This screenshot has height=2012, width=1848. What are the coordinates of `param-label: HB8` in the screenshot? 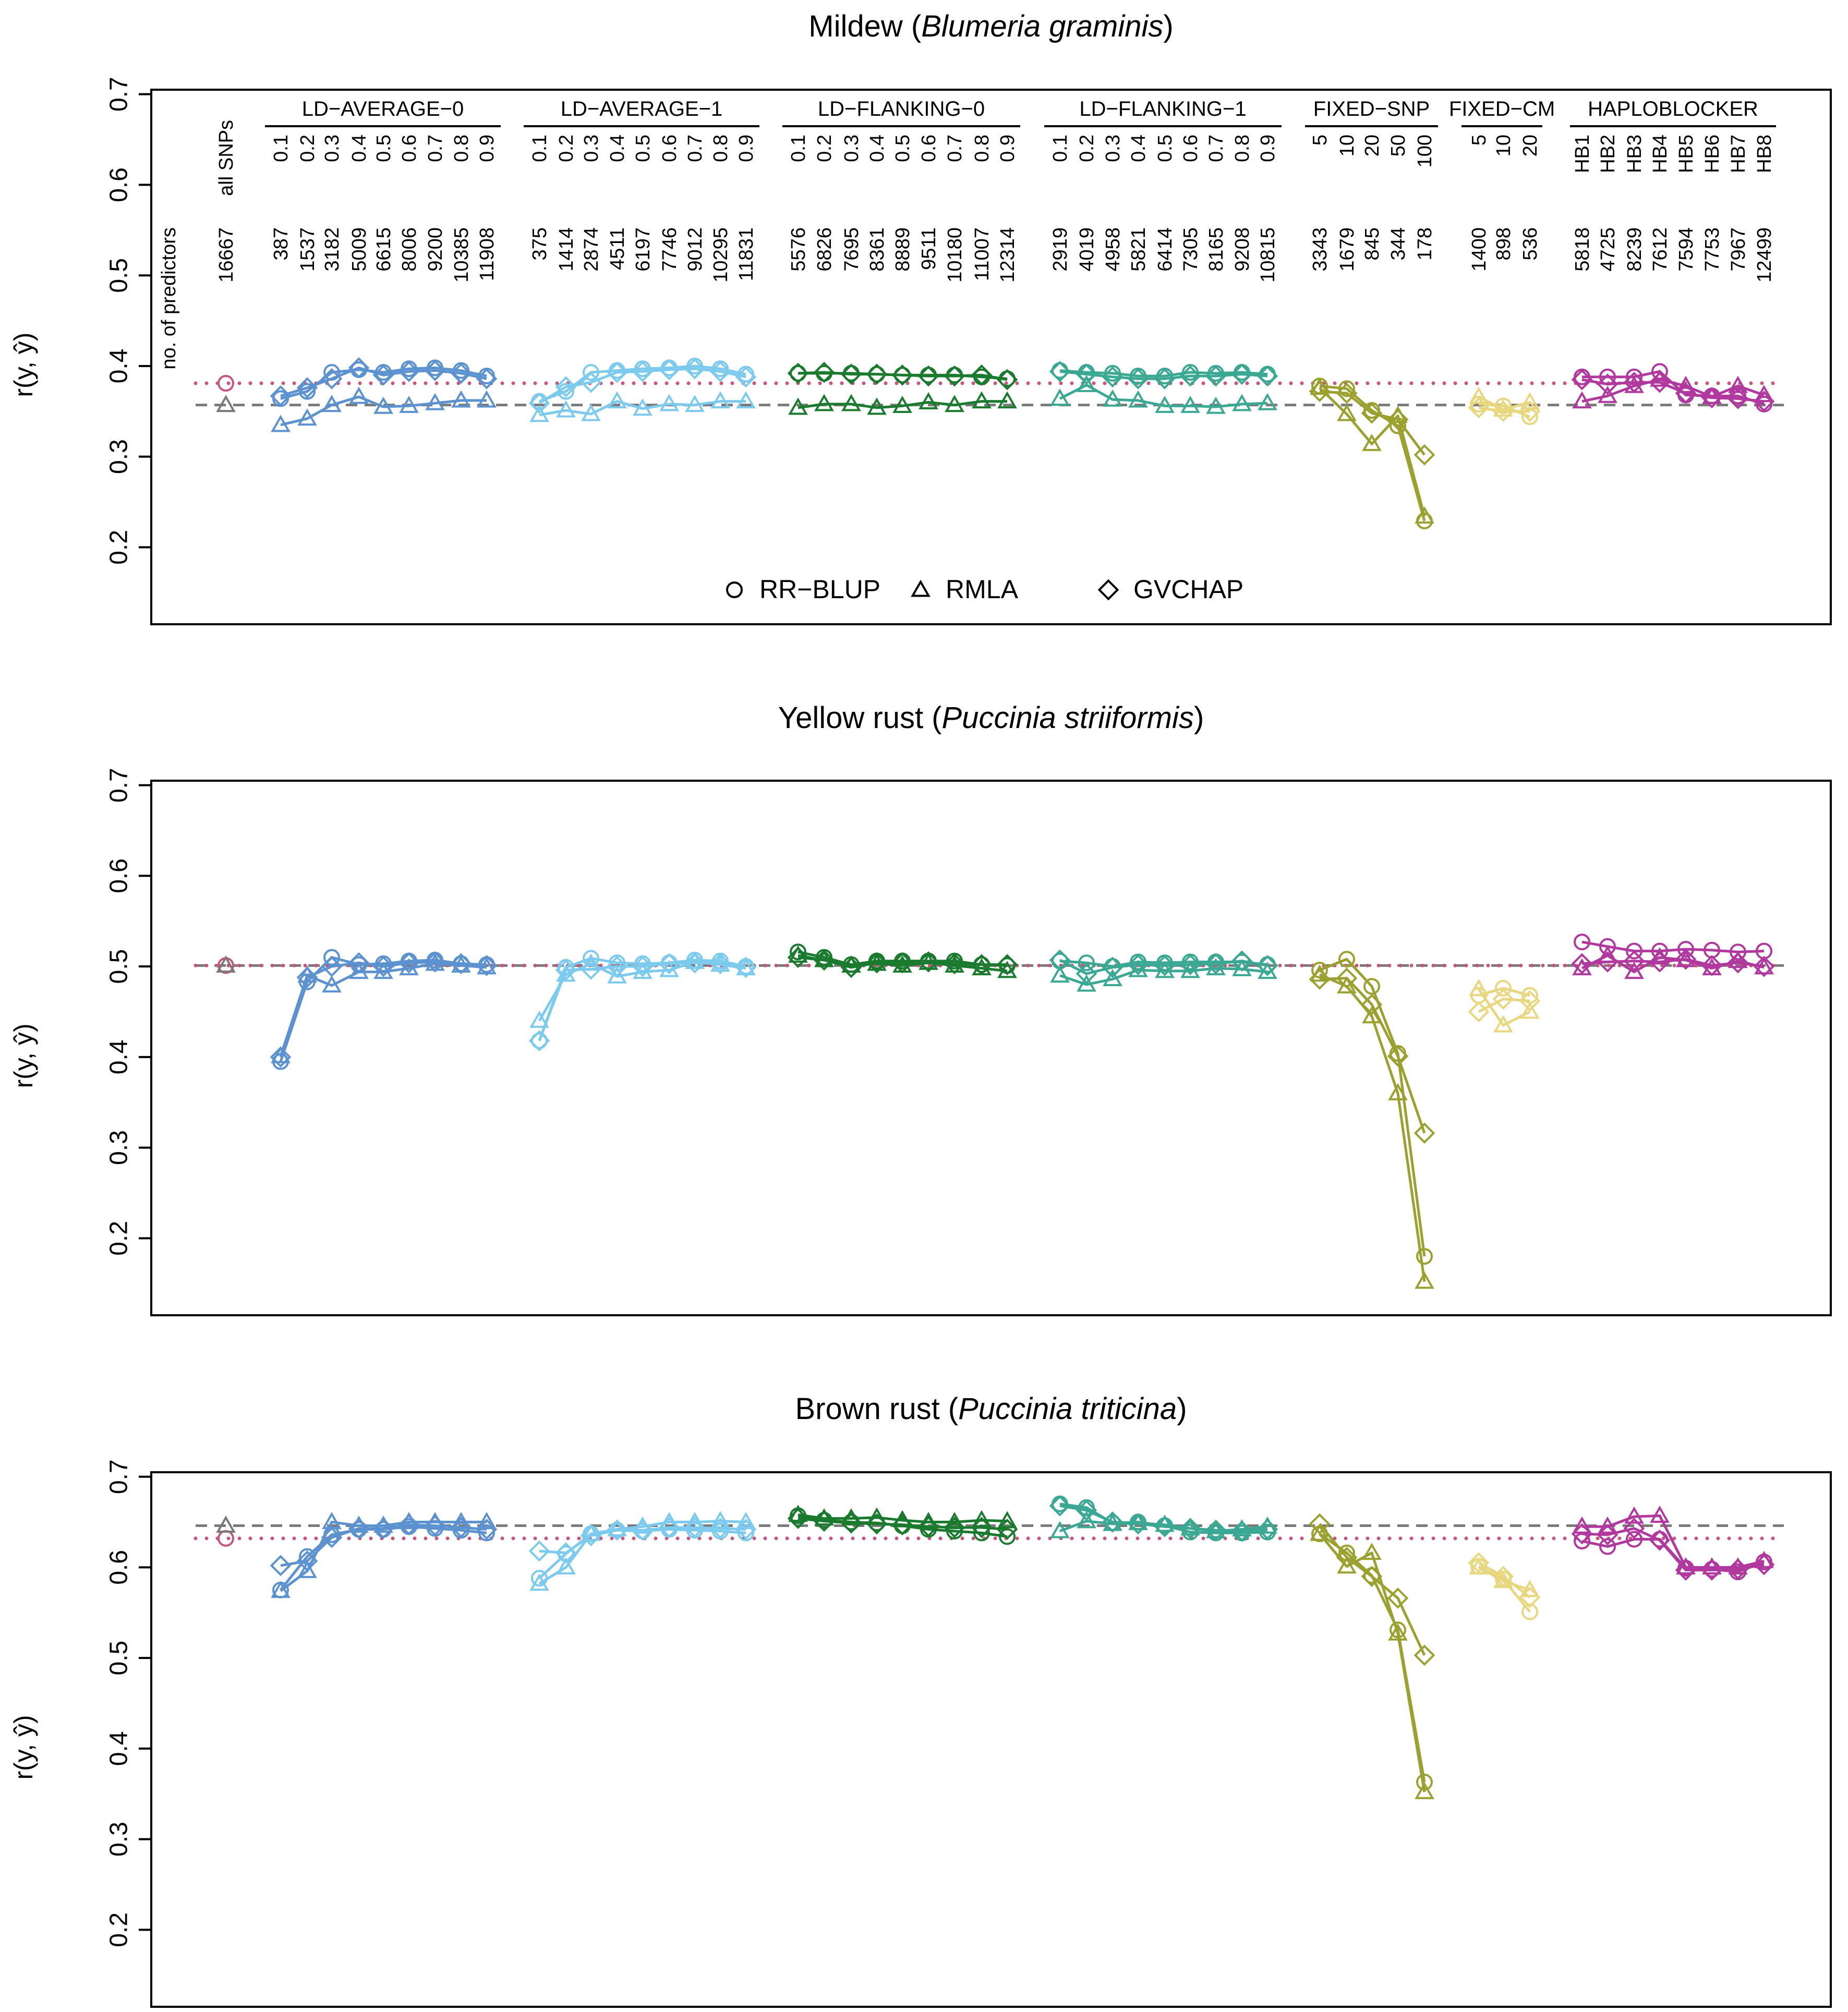 It's located at (1765, 154).